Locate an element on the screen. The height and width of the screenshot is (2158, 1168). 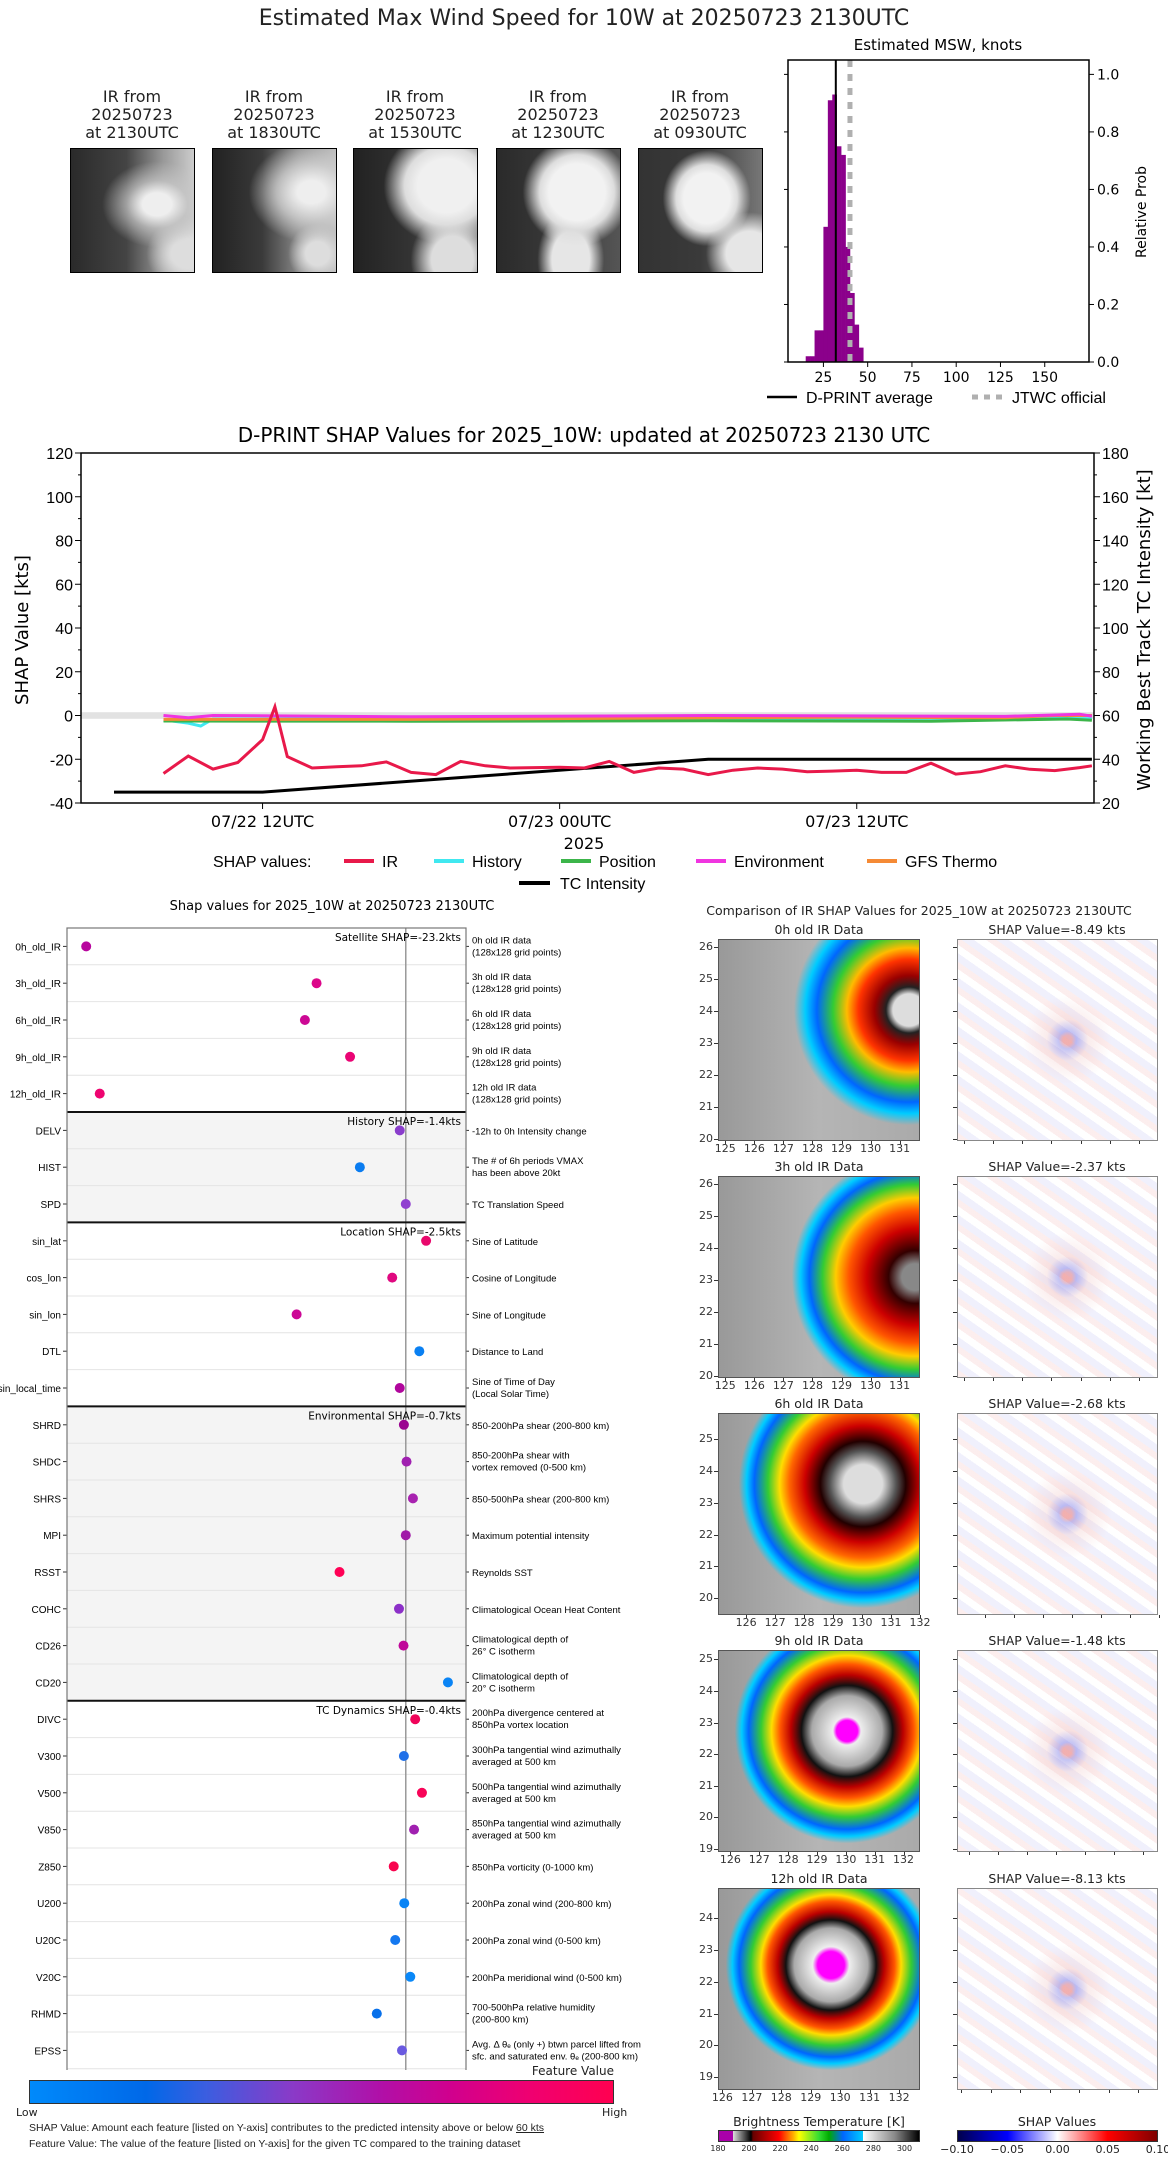
lat-tick-label: 25 is located at coordinates (706, 1216).